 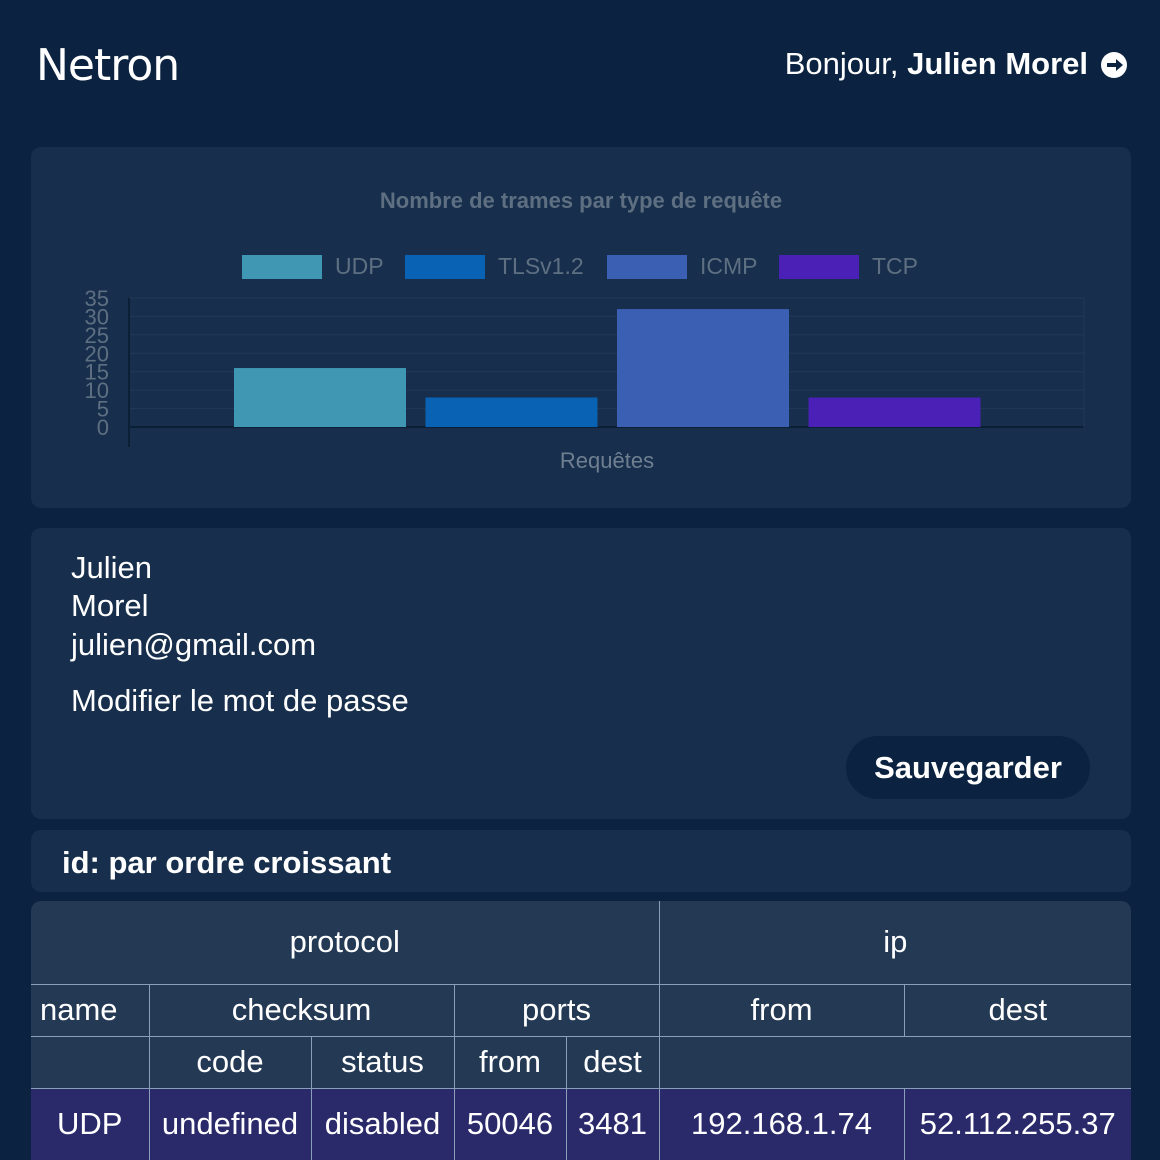 What do you see at coordinates (895, 266) in the screenshot?
I see `legend-label: TCP` at bounding box center [895, 266].